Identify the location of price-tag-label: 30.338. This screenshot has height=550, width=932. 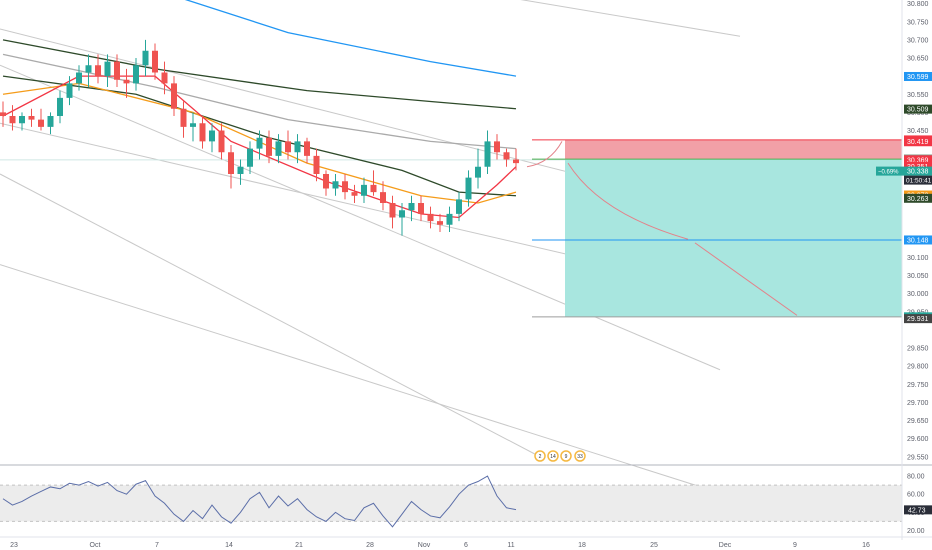
(918, 172).